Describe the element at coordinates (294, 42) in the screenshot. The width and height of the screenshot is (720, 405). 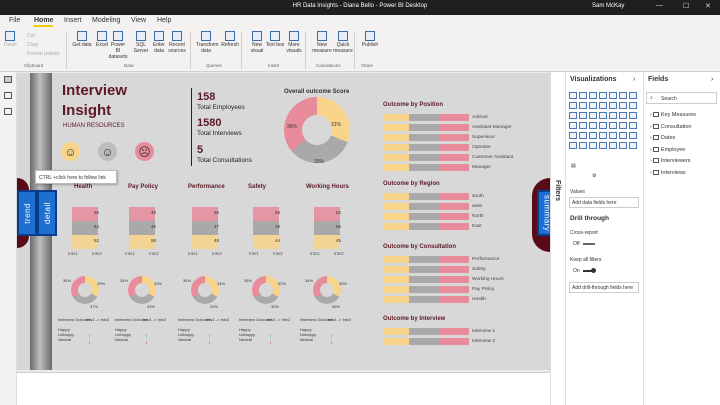
I see `ribbon-button-10: More visuals` at that location.